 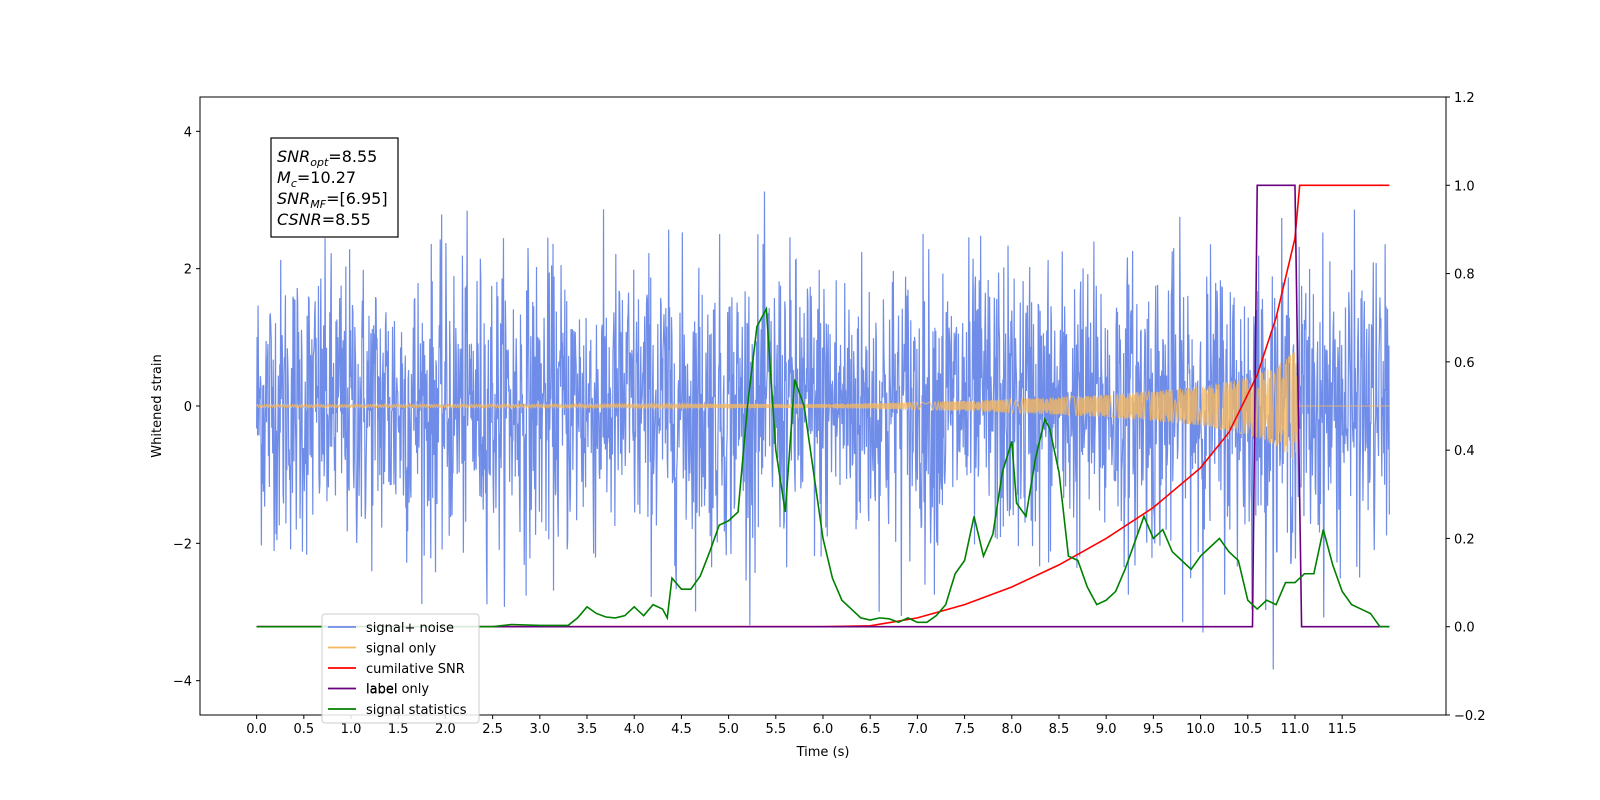 I want to click on y2-tick-label: 0.4, so click(x=1464, y=451).